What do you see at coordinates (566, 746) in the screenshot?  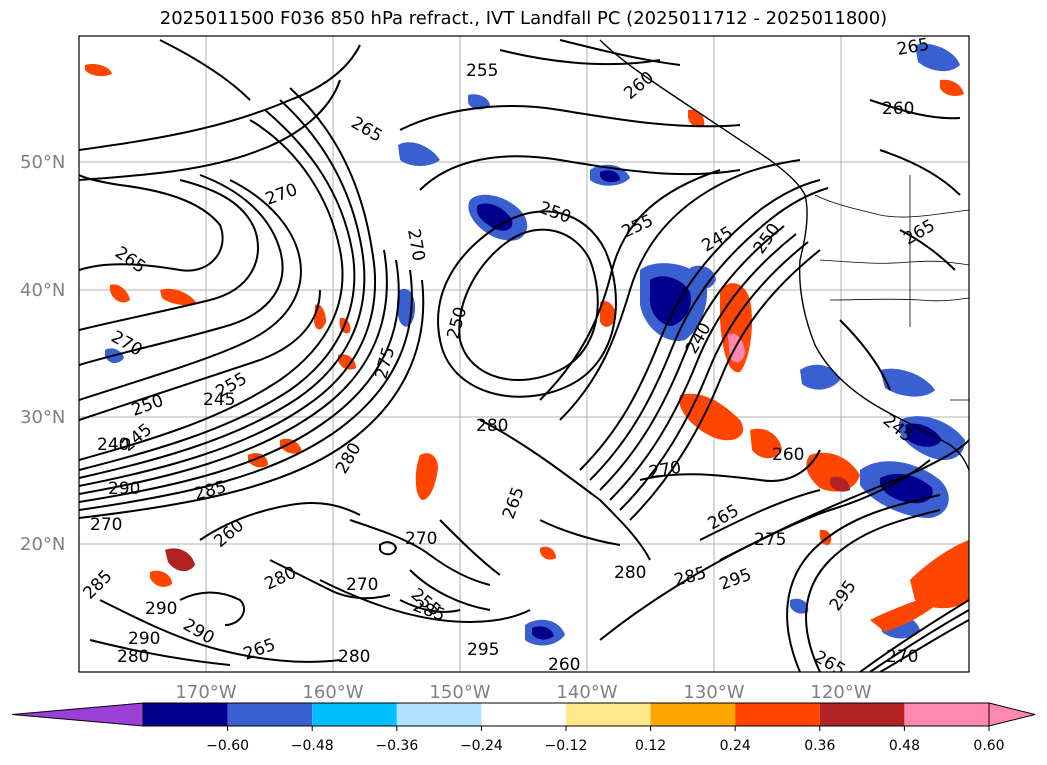 I see `colorbar-tick-label: −0.12` at bounding box center [566, 746].